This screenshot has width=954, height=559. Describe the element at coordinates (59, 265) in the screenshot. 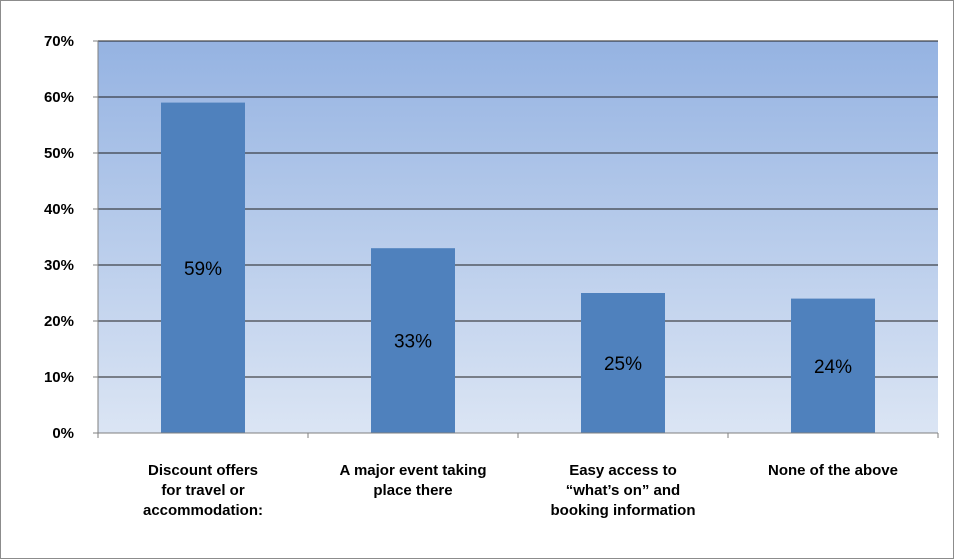

I see `y-tick-label: 30%` at that location.